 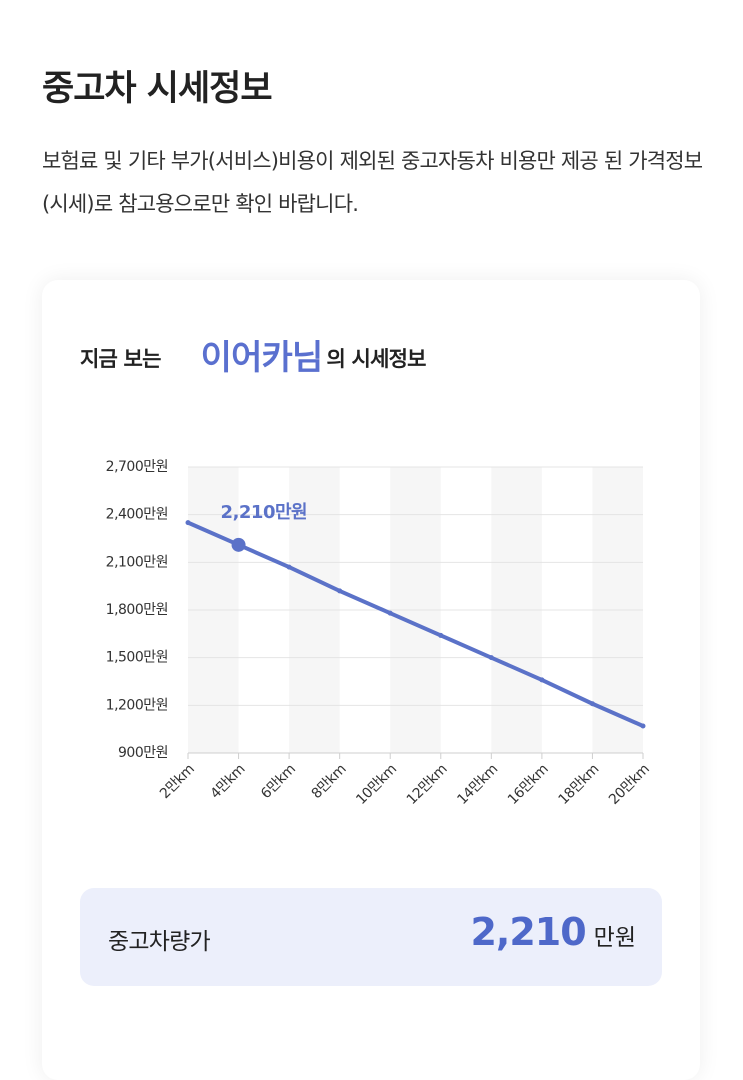 What do you see at coordinates (264, 512) in the screenshot?
I see `data-label: 2,210만원` at bounding box center [264, 512].